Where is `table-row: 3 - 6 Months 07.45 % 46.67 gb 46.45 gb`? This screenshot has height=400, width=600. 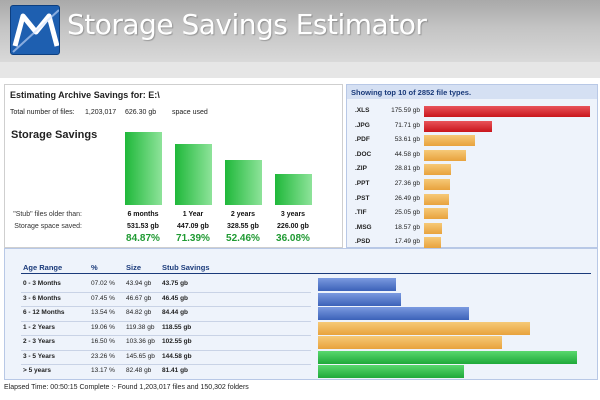 table-row: 3 - 6 Months 07.45 % 46.67 gb 46.45 gb is located at coordinates (300, 299).